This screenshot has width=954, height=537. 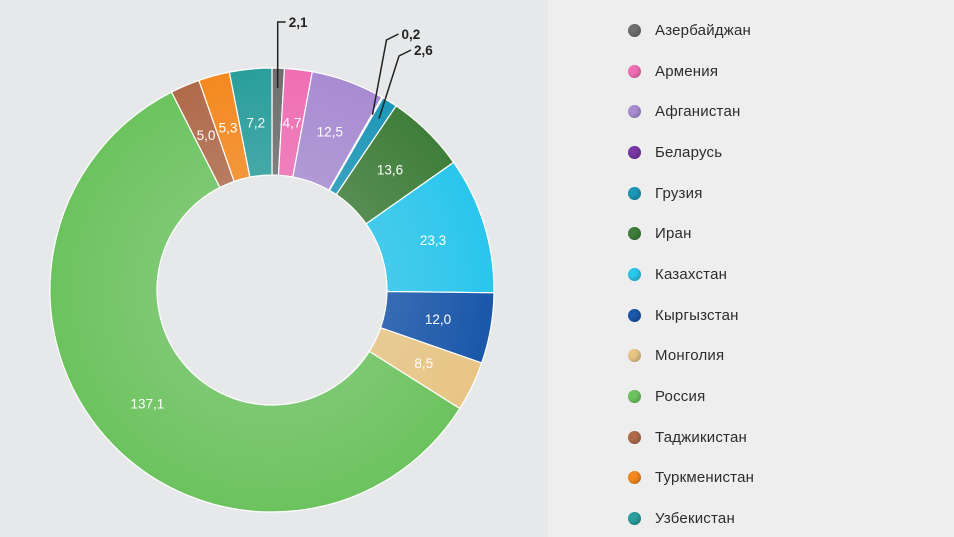 I want to click on legend-item: Узбекистан, so click(x=691, y=517).